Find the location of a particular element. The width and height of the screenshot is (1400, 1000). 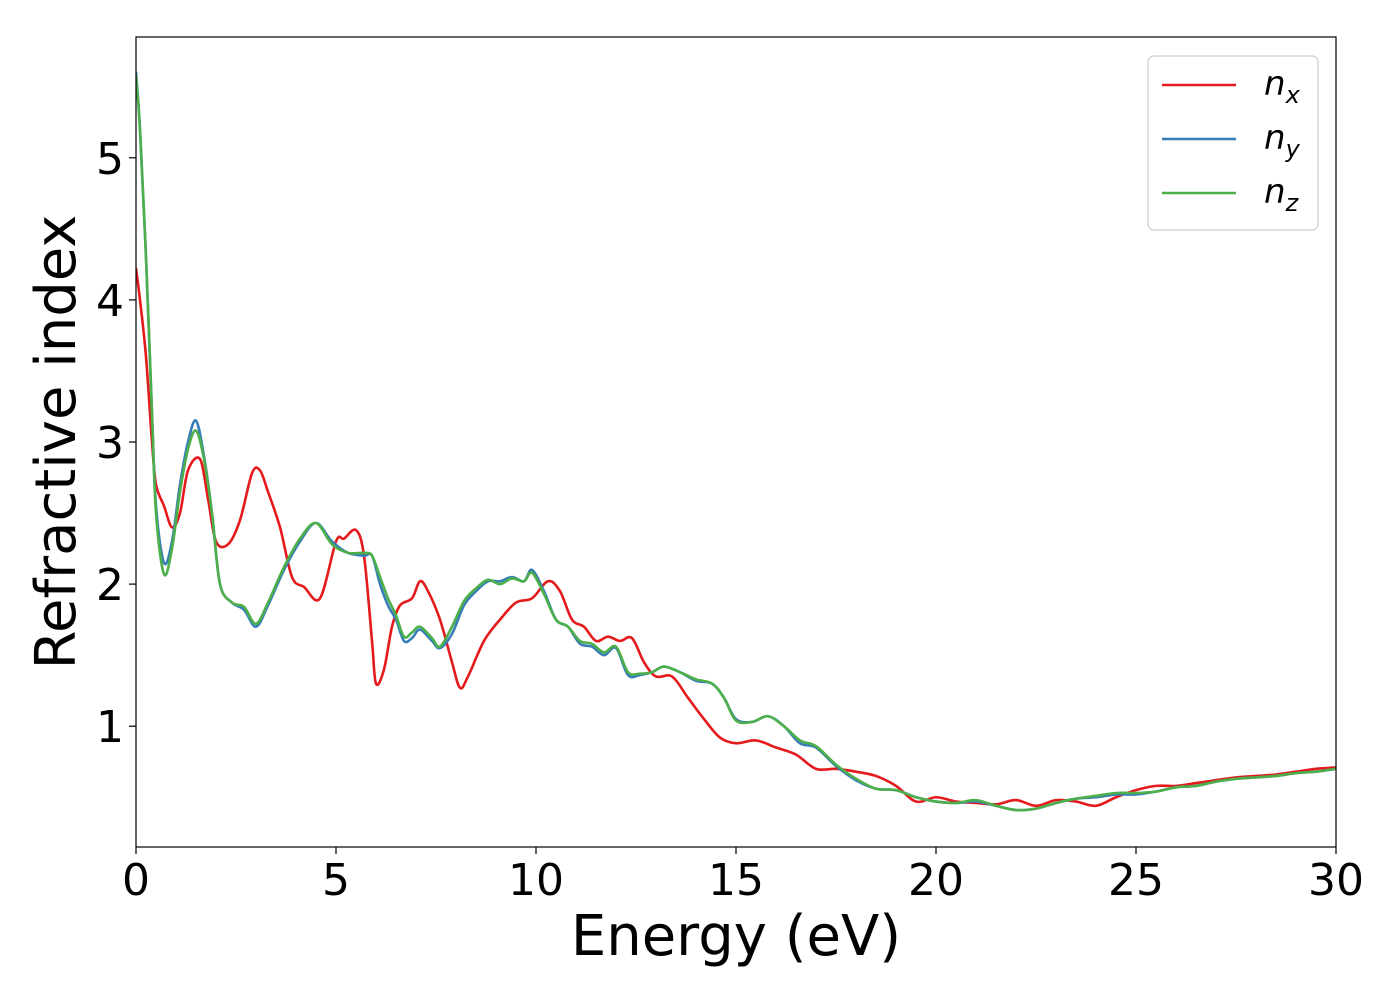

legend-label-n-x: nx is located at coordinates (1282, 86).